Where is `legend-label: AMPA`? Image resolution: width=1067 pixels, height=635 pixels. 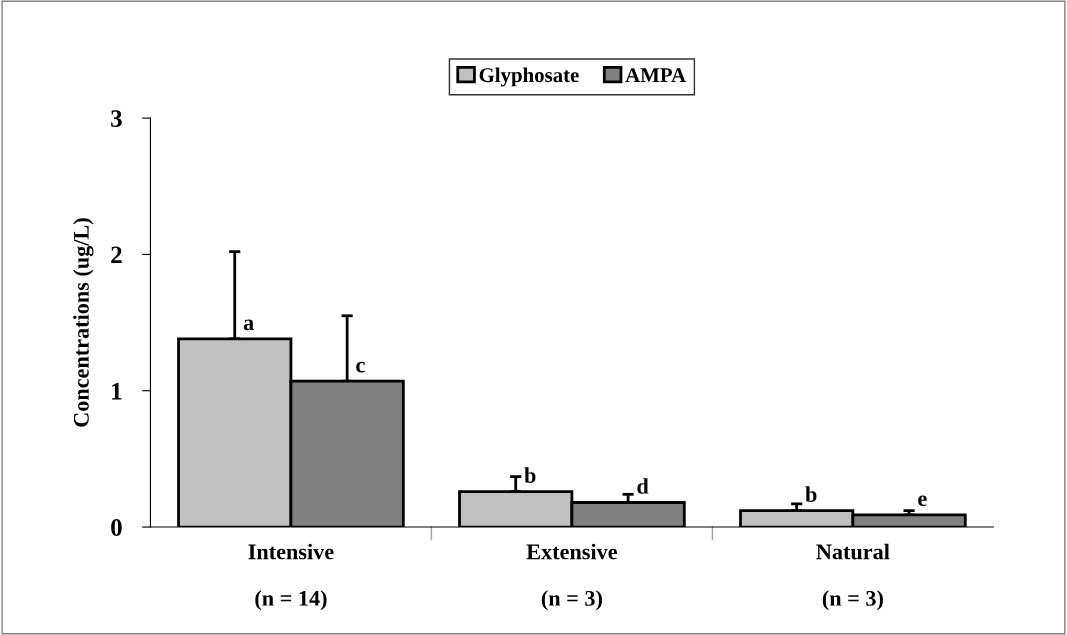
legend-label: AMPA is located at coordinates (655, 75).